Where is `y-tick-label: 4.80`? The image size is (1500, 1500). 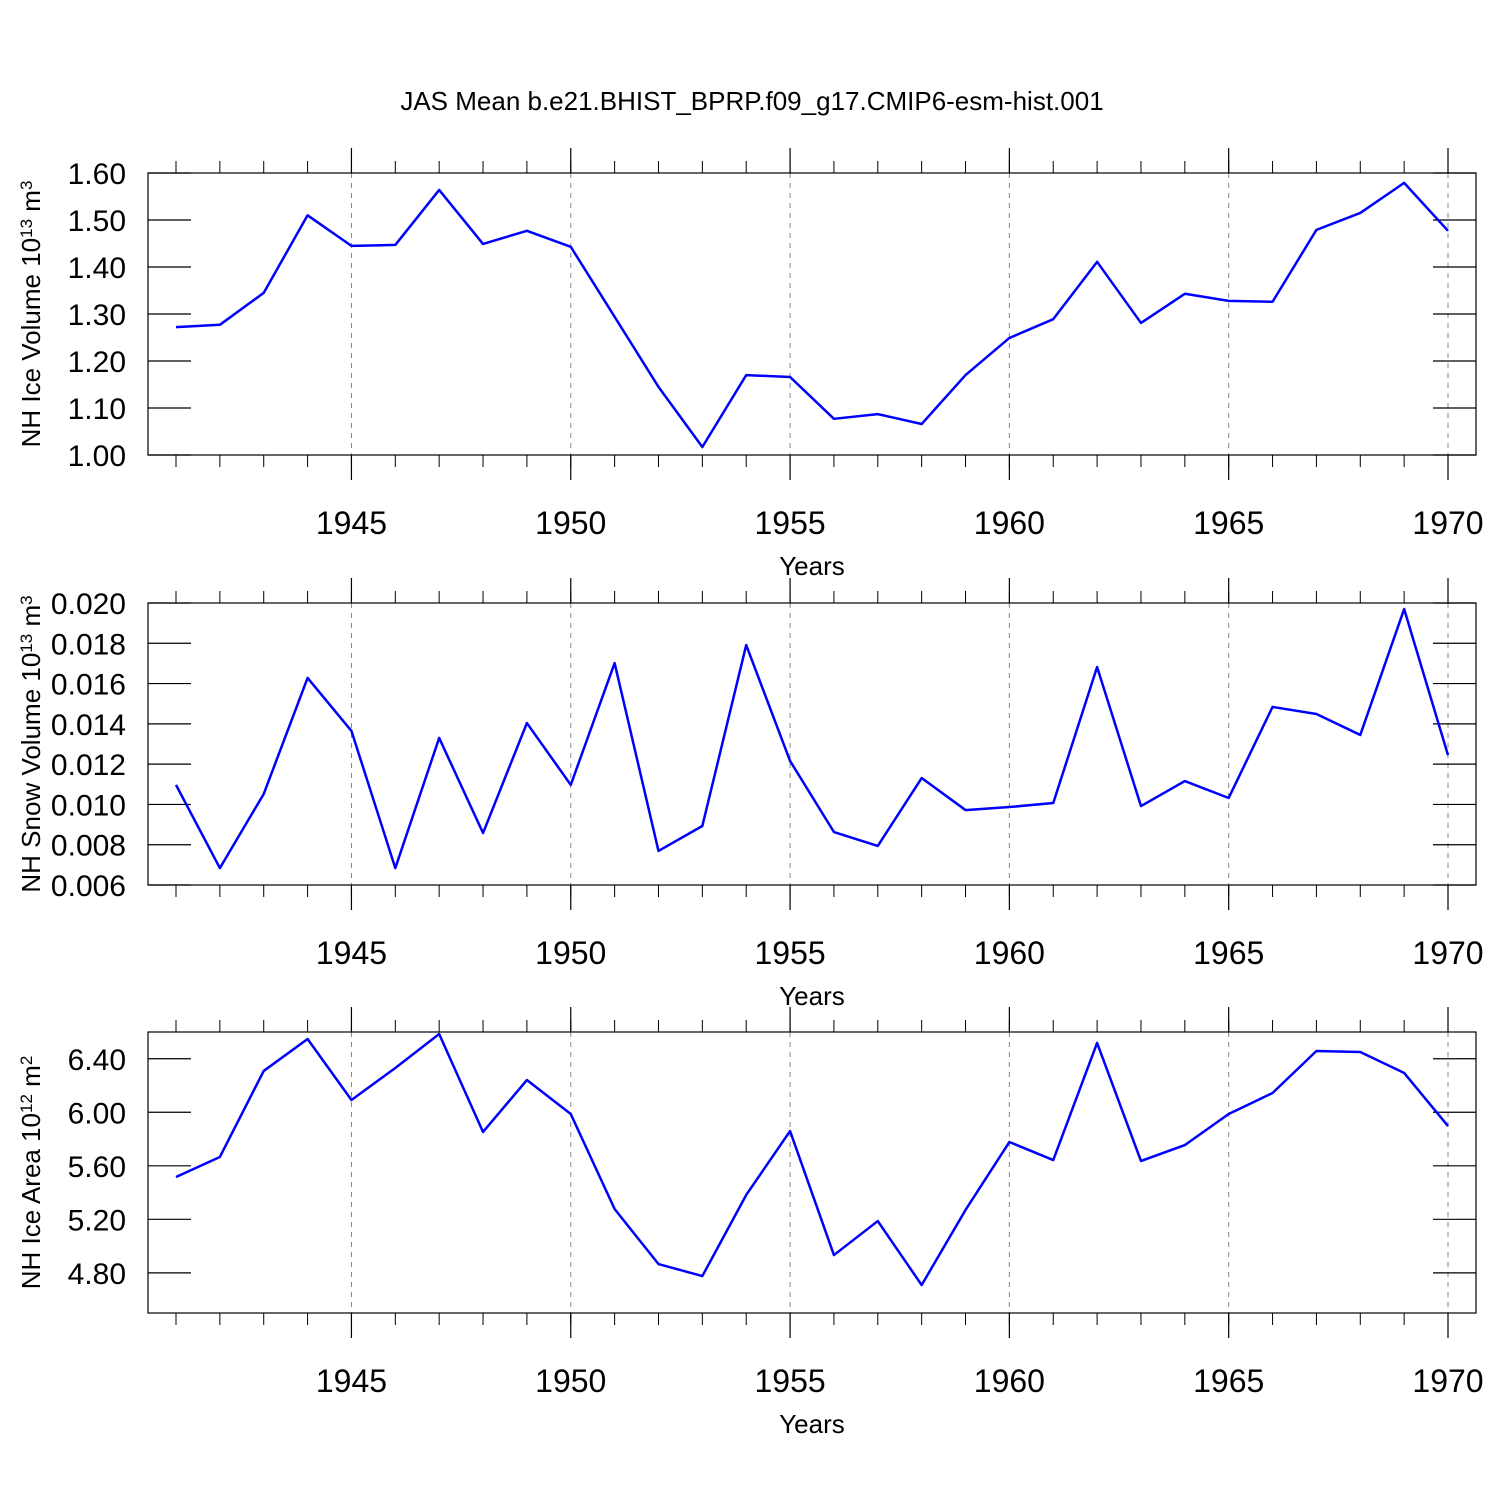 y-tick-label: 4.80 is located at coordinates (97, 1274).